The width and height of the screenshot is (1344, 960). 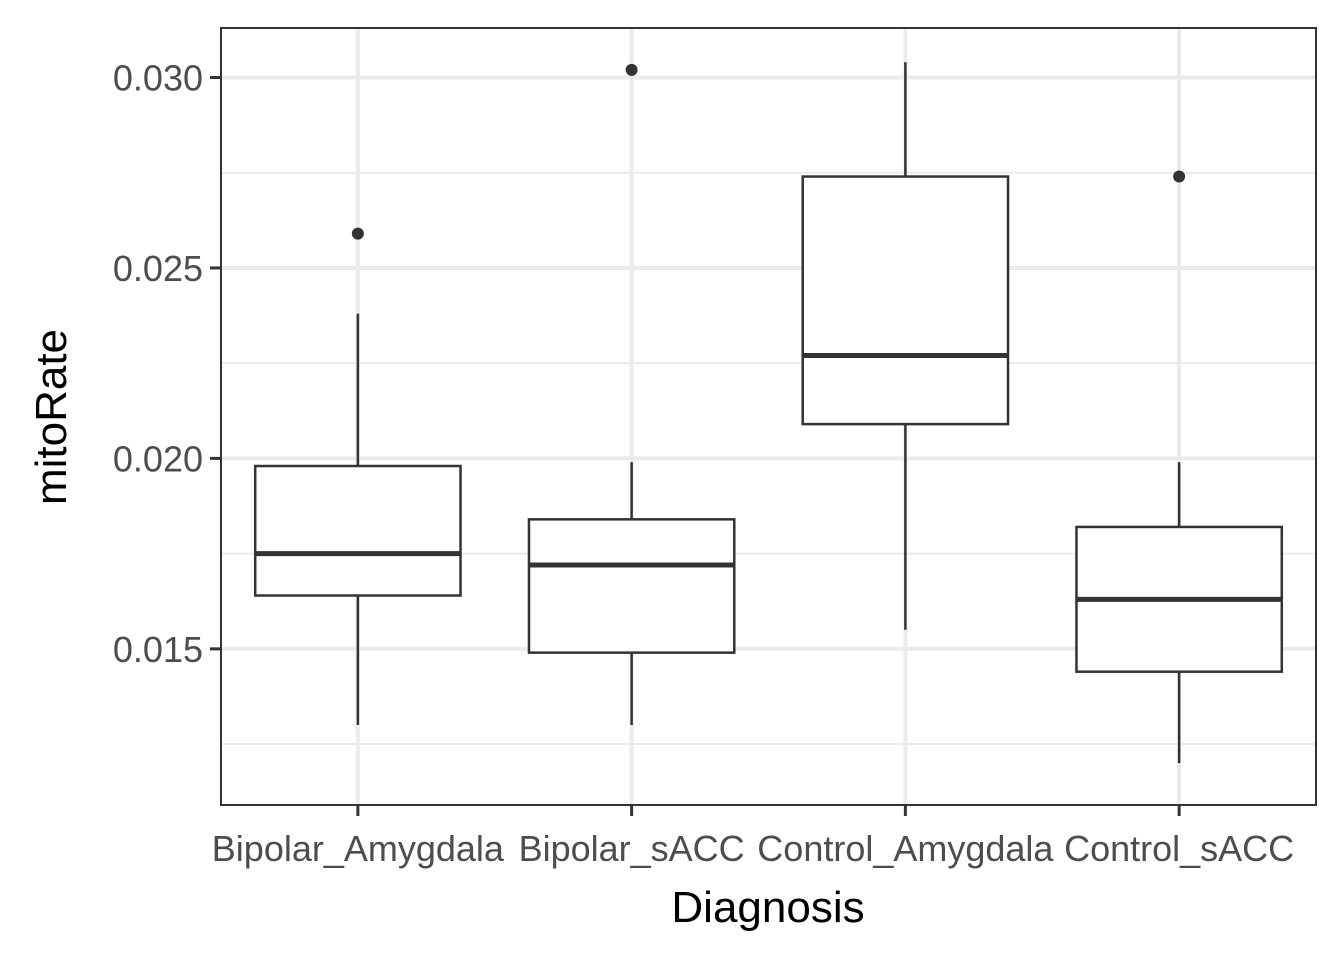 I want to click on box-Control_sACC, so click(x=1179, y=467).